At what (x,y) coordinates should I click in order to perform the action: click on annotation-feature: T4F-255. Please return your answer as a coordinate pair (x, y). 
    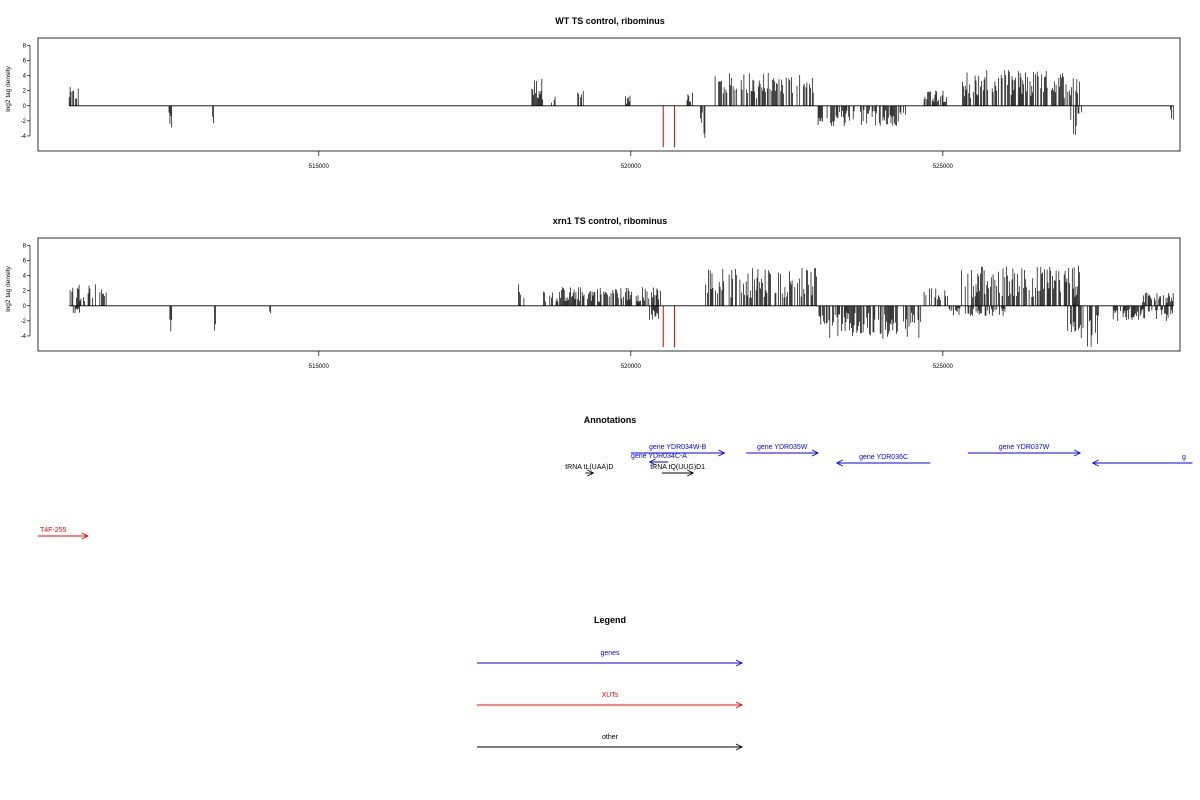
    Looking at the image, I should click on (63, 533).